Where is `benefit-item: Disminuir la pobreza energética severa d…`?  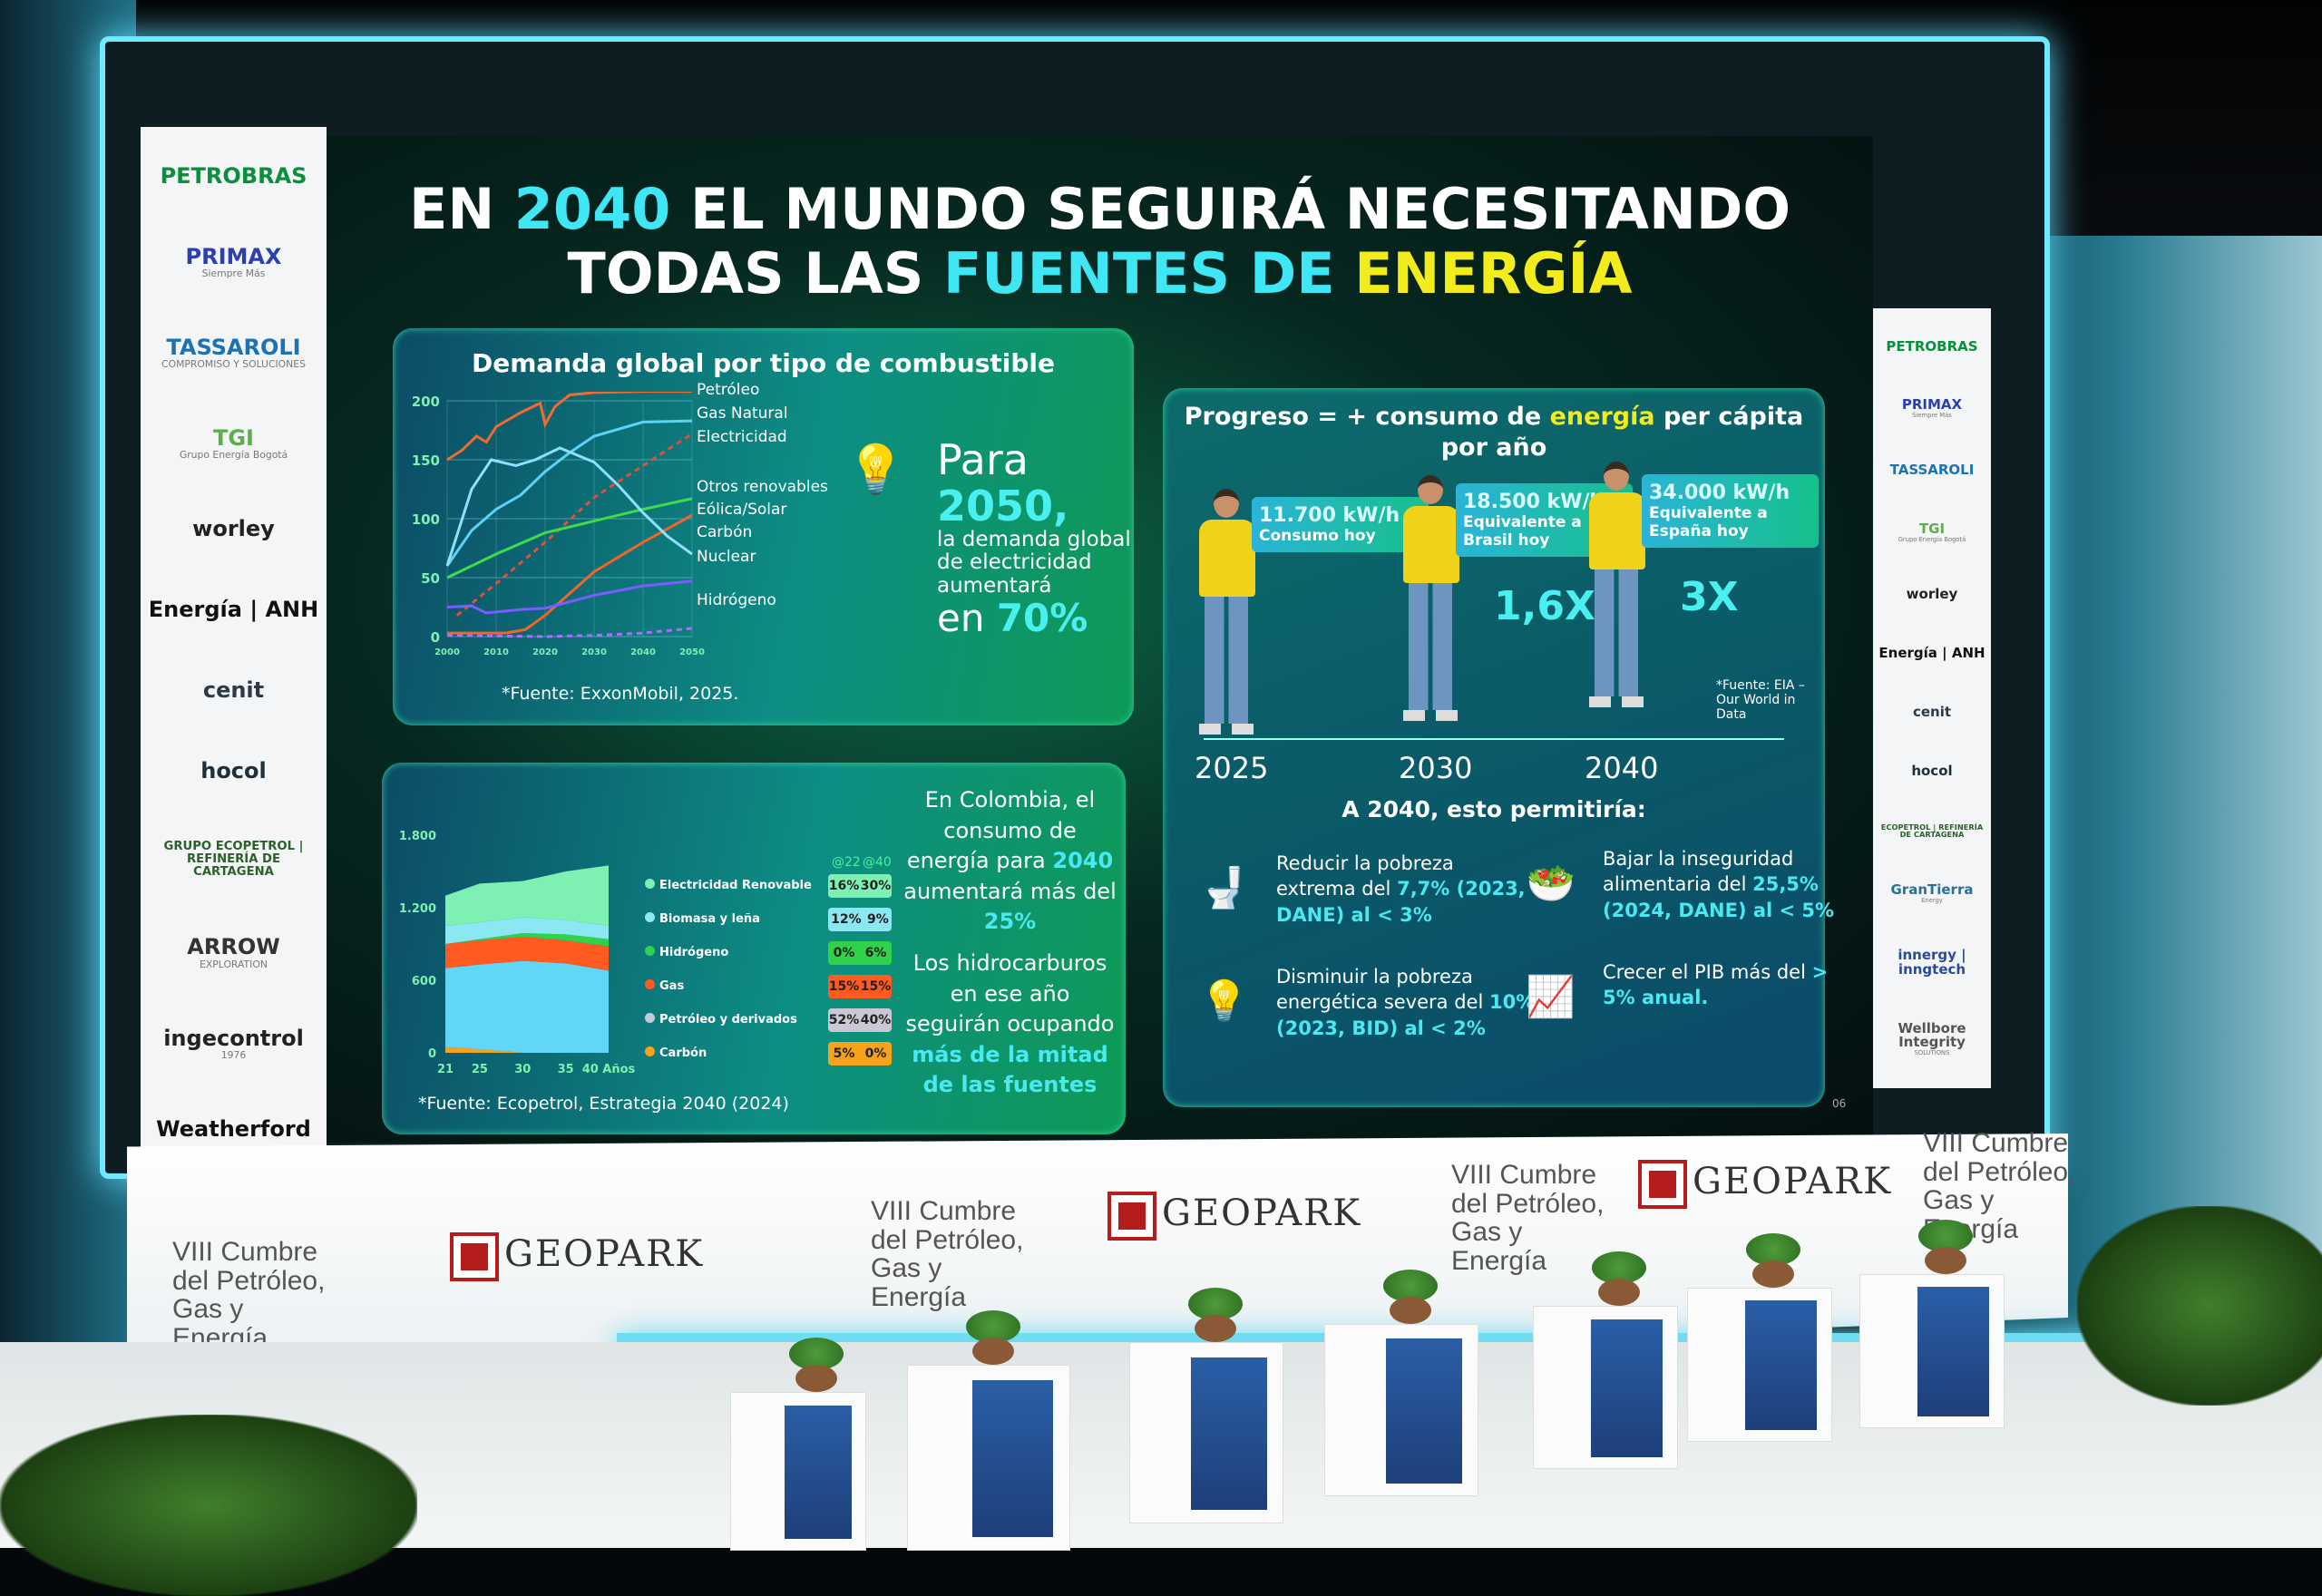
benefit-item: Disminuir la pobreza energética severa d… is located at coordinates (1408, 1003).